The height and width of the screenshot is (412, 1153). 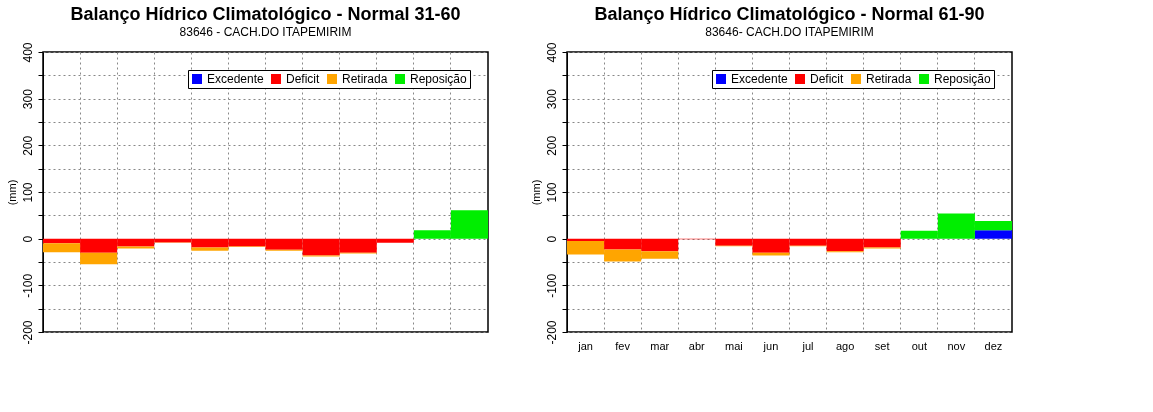 What do you see at coordinates (807, 345) in the screenshot?
I see `x-tick-label: jul` at bounding box center [807, 345].